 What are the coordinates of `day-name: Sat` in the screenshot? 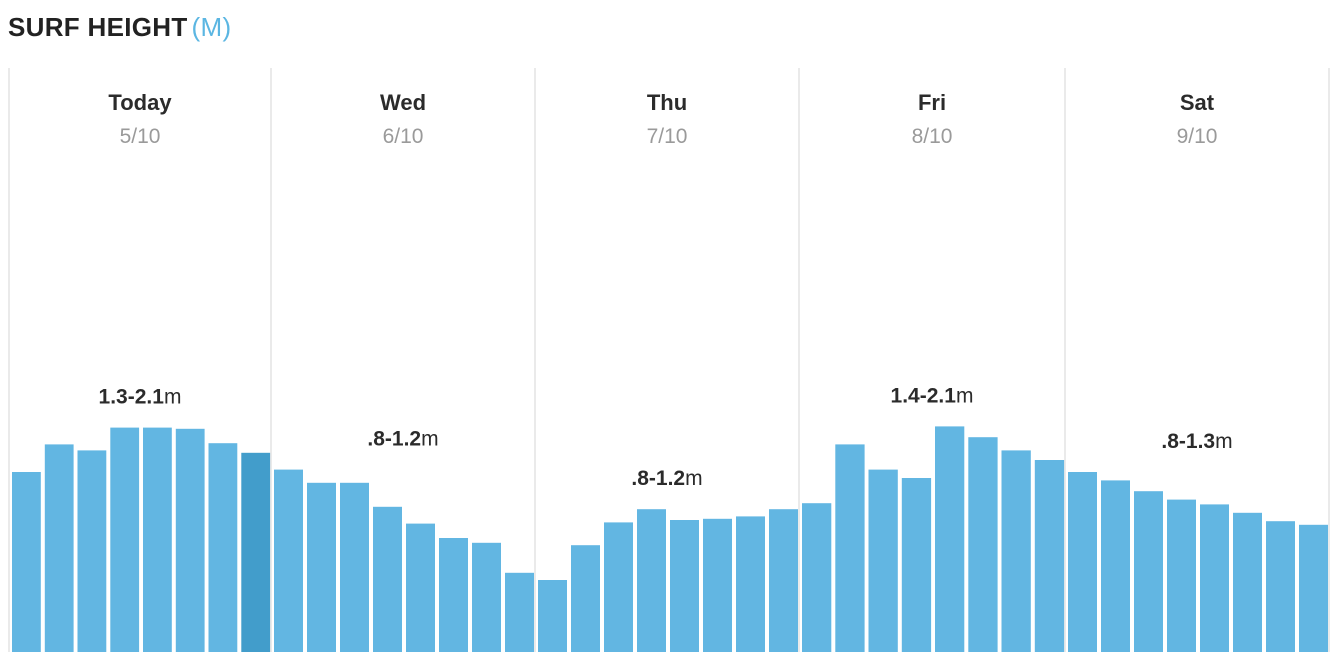 It's located at (1197, 102).